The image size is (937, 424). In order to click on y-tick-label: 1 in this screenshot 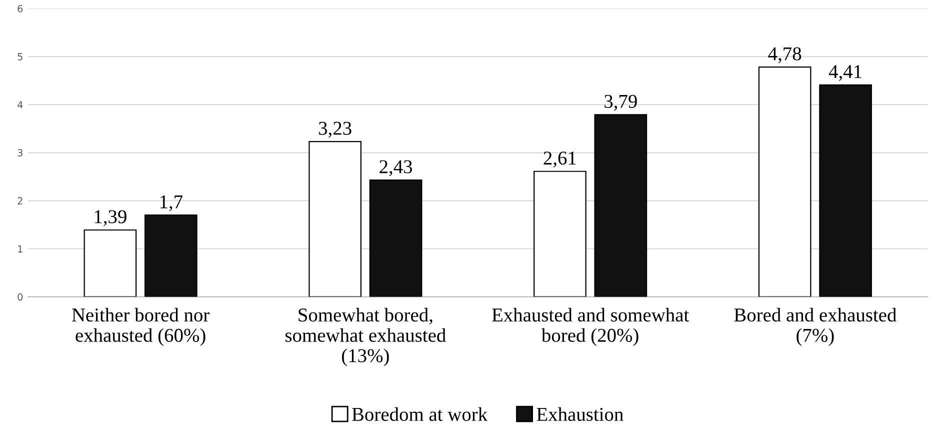, I will do `click(20, 248)`.